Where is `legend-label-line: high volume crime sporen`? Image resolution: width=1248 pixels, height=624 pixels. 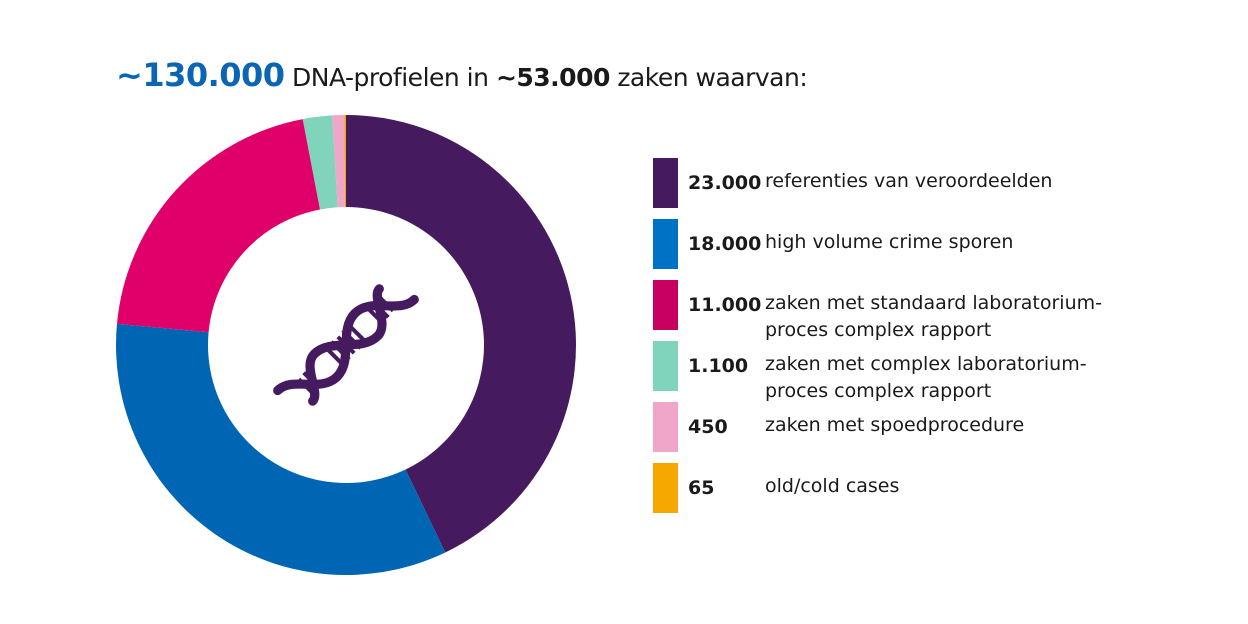 legend-label-line: high volume crime sporen is located at coordinates (889, 242).